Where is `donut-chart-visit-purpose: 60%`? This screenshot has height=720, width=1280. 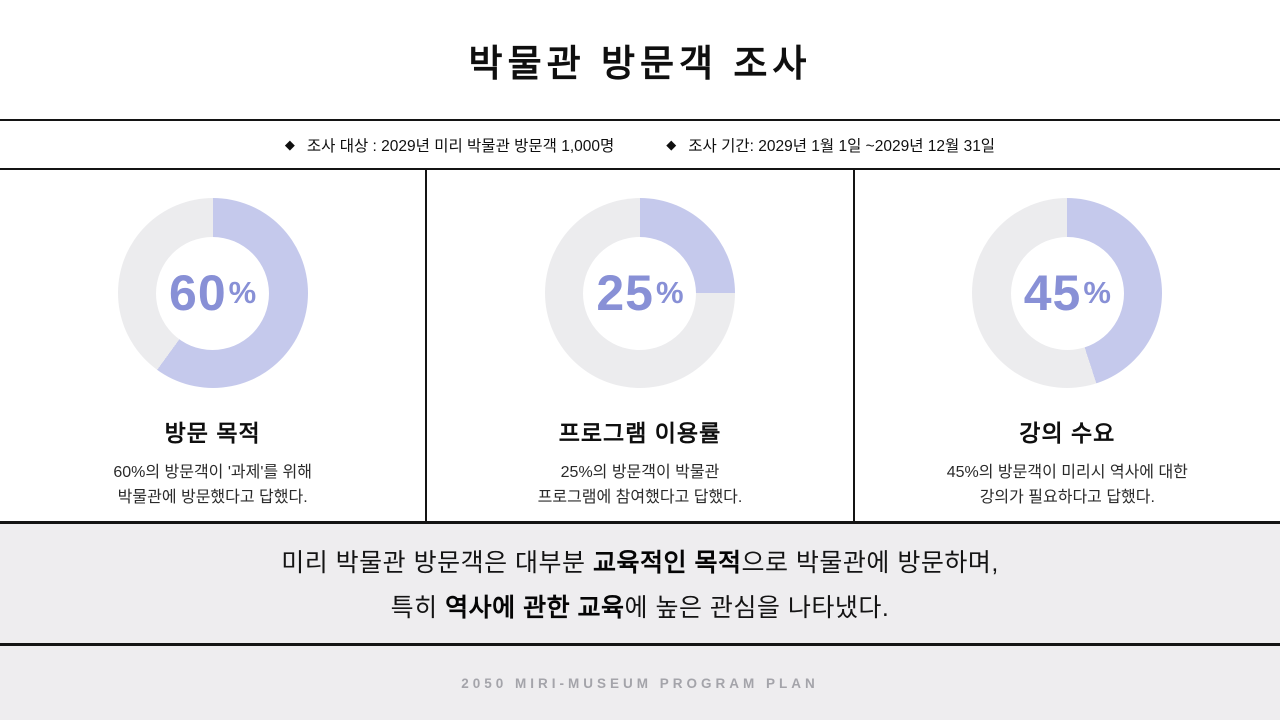 donut-chart-visit-purpose: 60% is located at coordinates (212, 293).